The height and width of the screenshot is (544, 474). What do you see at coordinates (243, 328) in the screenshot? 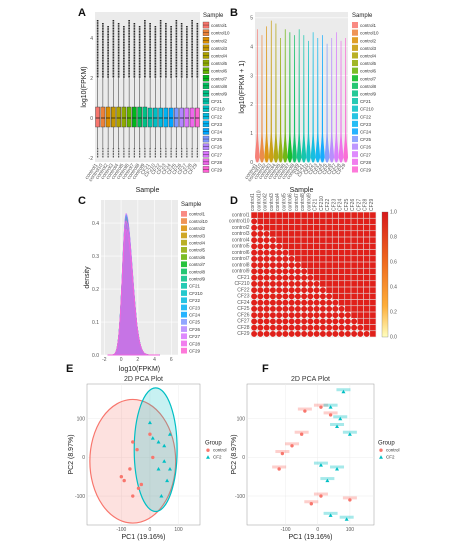
I see `row-label: CF28` at bounding box center [243, 328].